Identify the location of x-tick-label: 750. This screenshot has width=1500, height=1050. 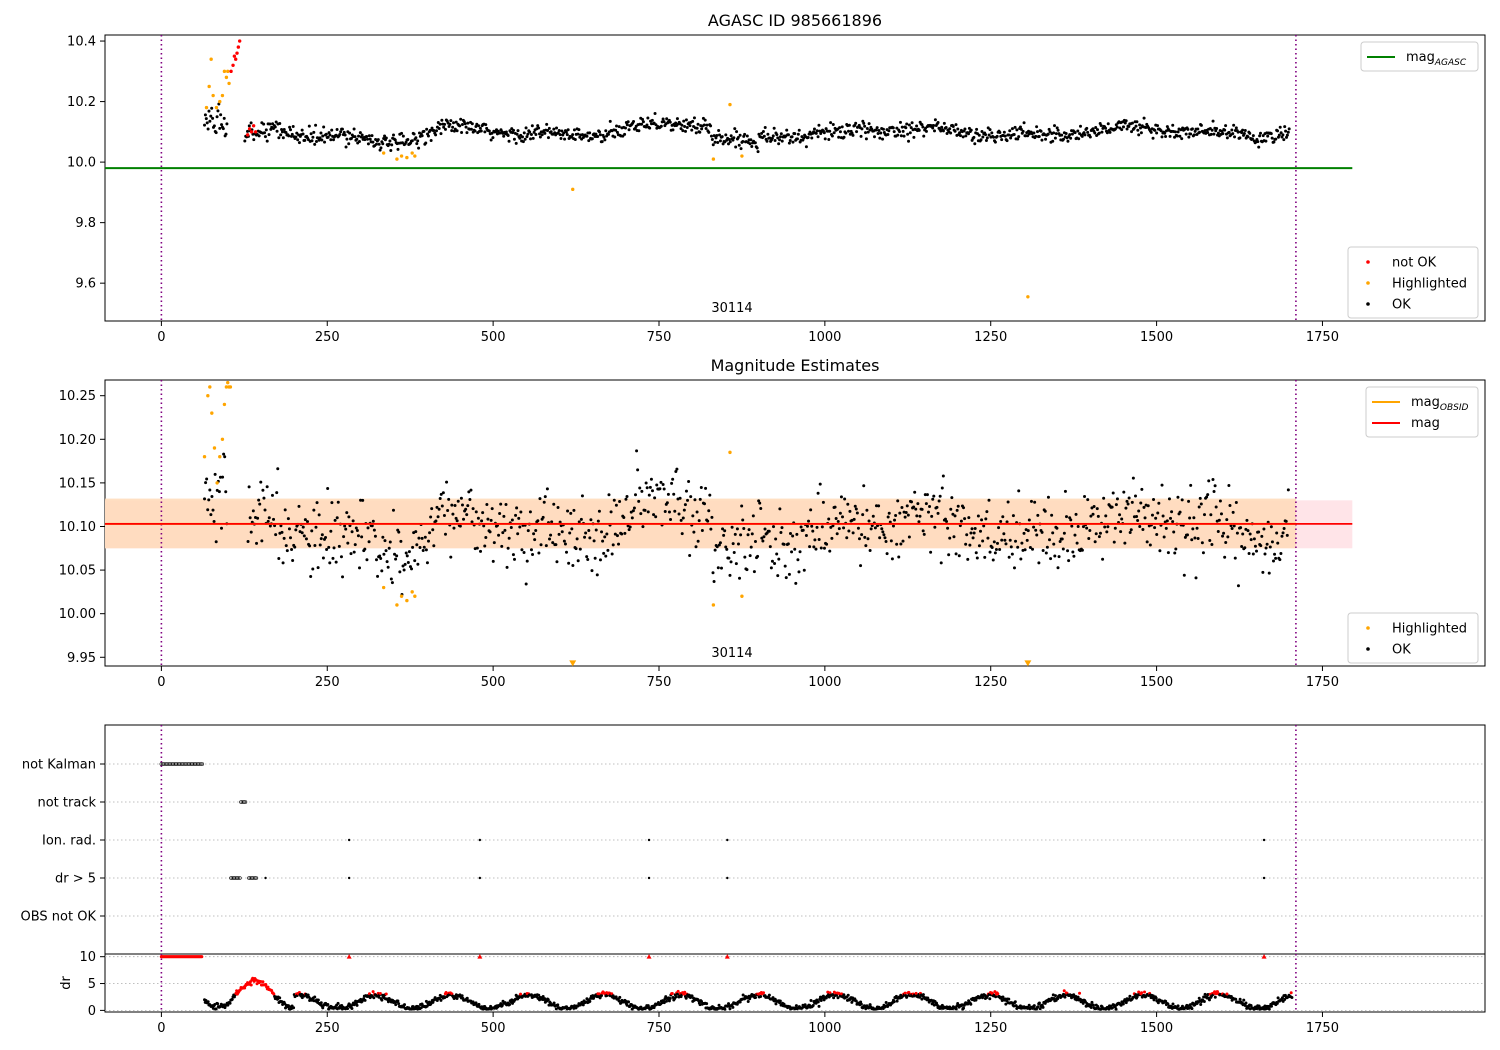
(659, 682).